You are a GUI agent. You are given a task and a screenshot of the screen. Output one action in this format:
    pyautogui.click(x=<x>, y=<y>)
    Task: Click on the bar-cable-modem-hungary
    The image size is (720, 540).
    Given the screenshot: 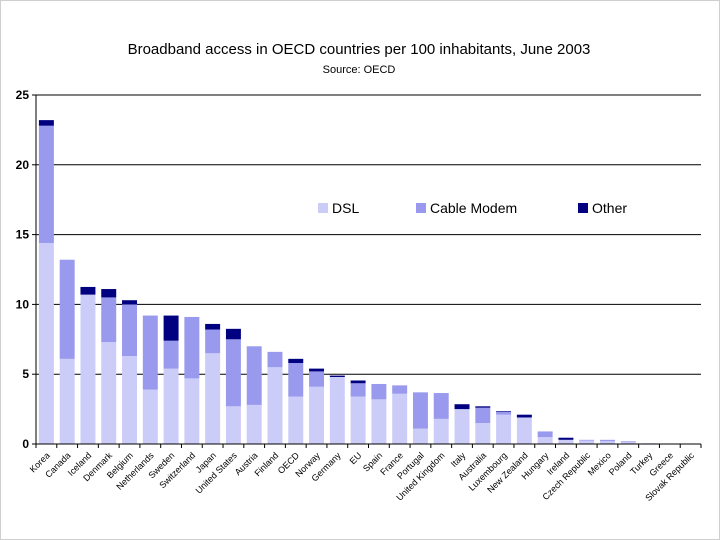 What is the action you would take?
    pyautogui.click(x=545, y=434)
    